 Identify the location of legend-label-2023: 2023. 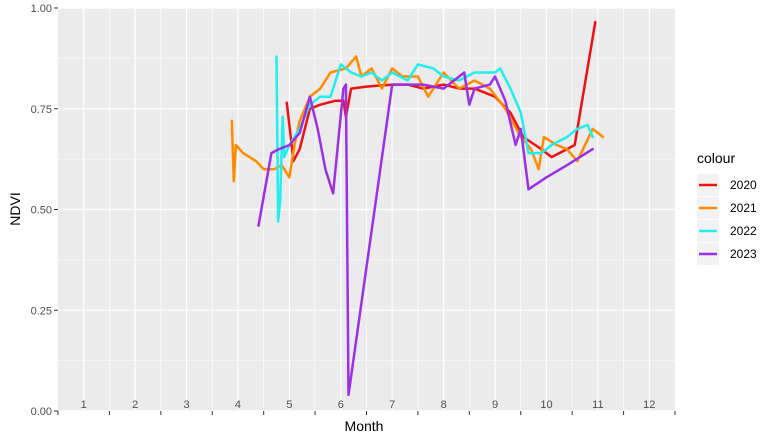
(743, 254).